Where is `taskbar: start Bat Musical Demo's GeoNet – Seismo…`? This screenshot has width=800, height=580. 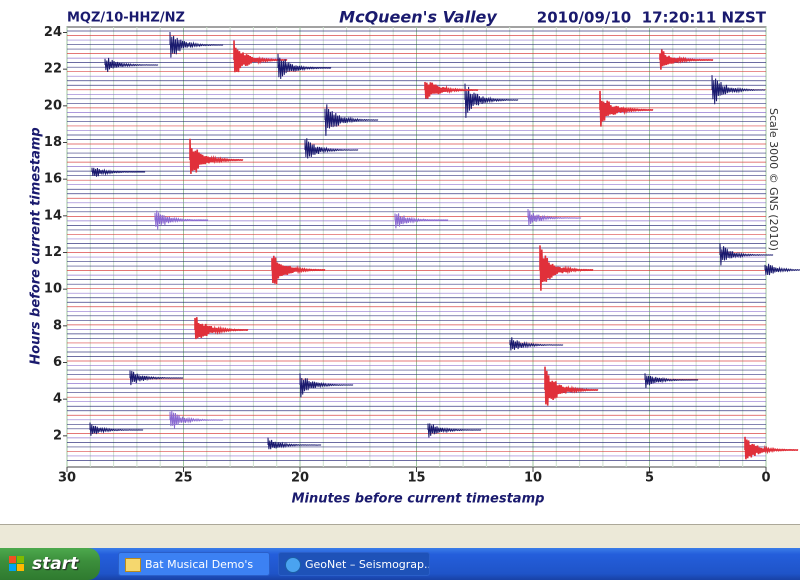 taskbar: start Bat Musical Demo's GeoNet – Seismo… is located at coordinates (400, 564).